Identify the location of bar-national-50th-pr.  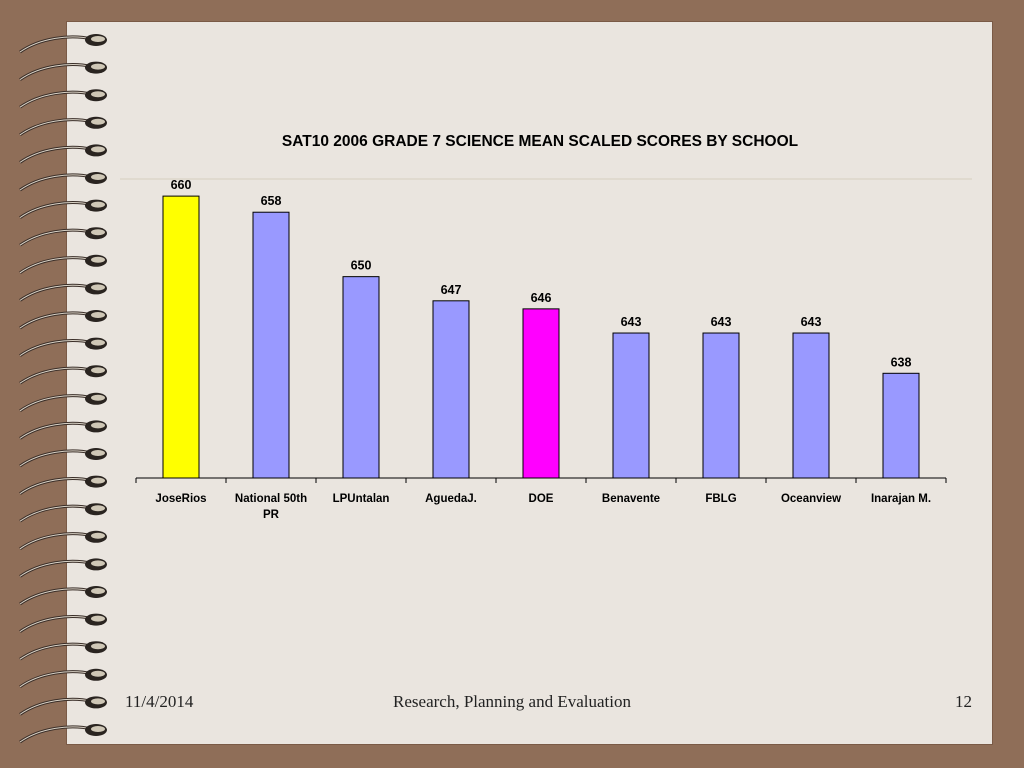
(271, 345).